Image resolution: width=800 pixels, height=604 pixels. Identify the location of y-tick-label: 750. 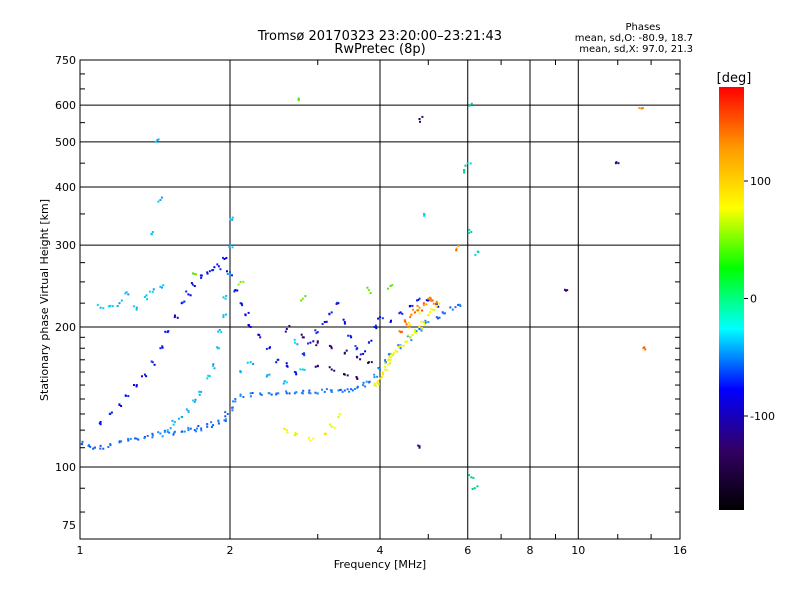
(65, 60).